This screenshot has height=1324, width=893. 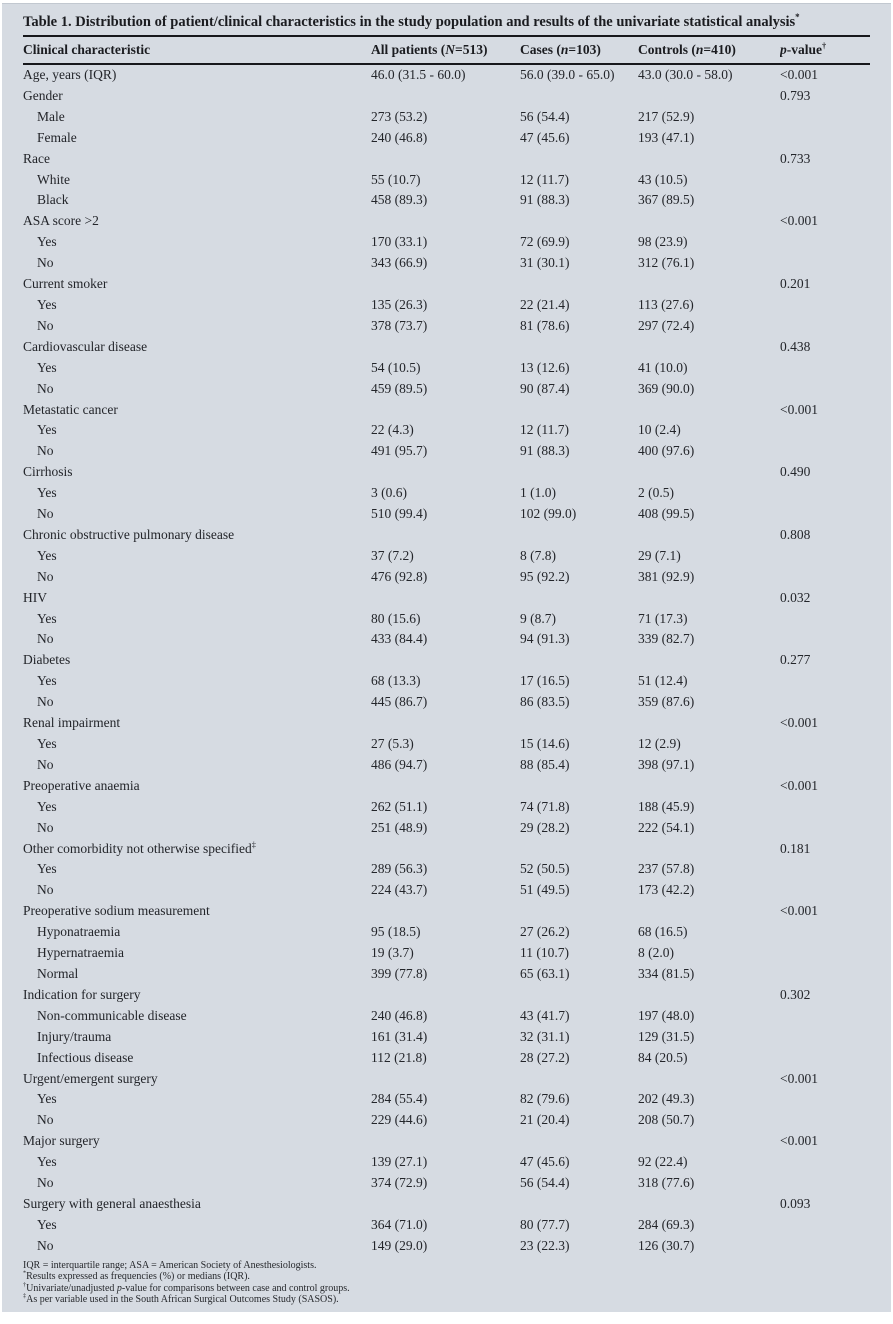 I want to click on value-cell: 367 (89.5), so click(x=666, y=200).